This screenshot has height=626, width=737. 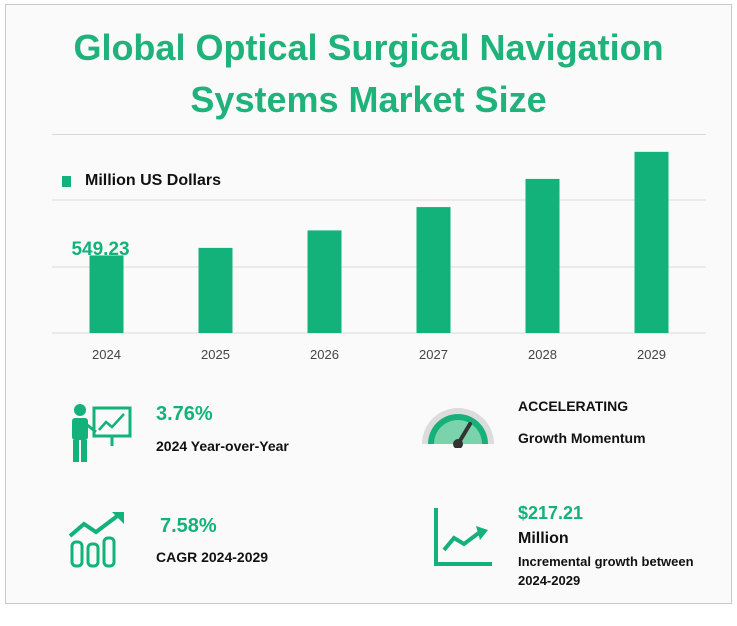 I want to click on incremental-value: $217.21, so click(x=551, y=513).